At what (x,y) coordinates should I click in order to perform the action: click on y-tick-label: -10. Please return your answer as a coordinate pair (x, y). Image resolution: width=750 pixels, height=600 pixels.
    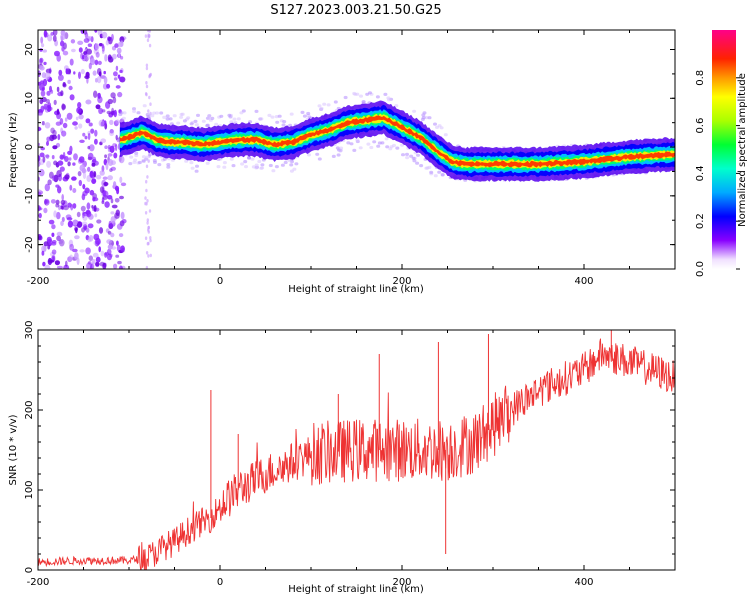
    Looking at the image, I should click on (29, 196).